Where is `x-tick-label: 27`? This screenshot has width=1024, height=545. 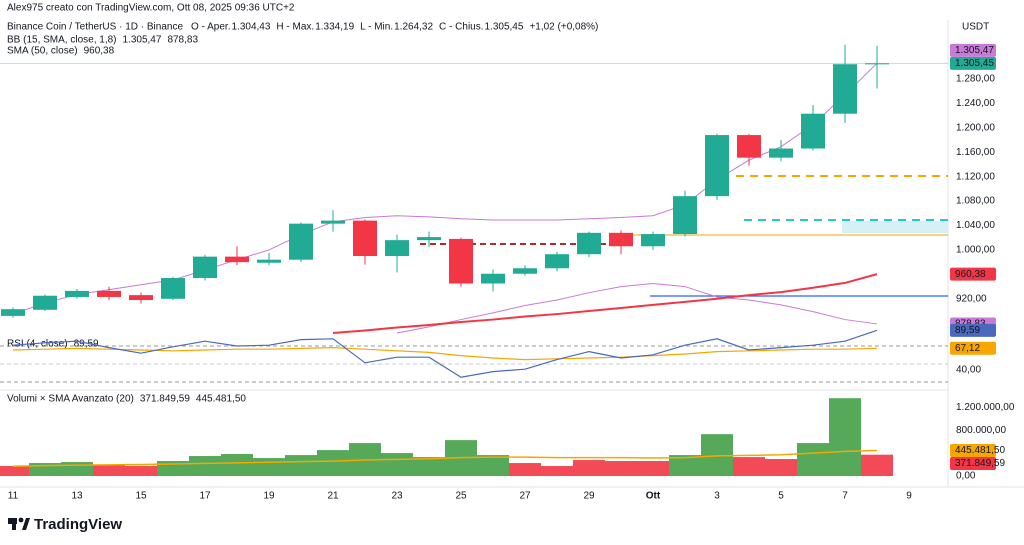 x-tick-label: 27 is located at coordinates (525, 496).